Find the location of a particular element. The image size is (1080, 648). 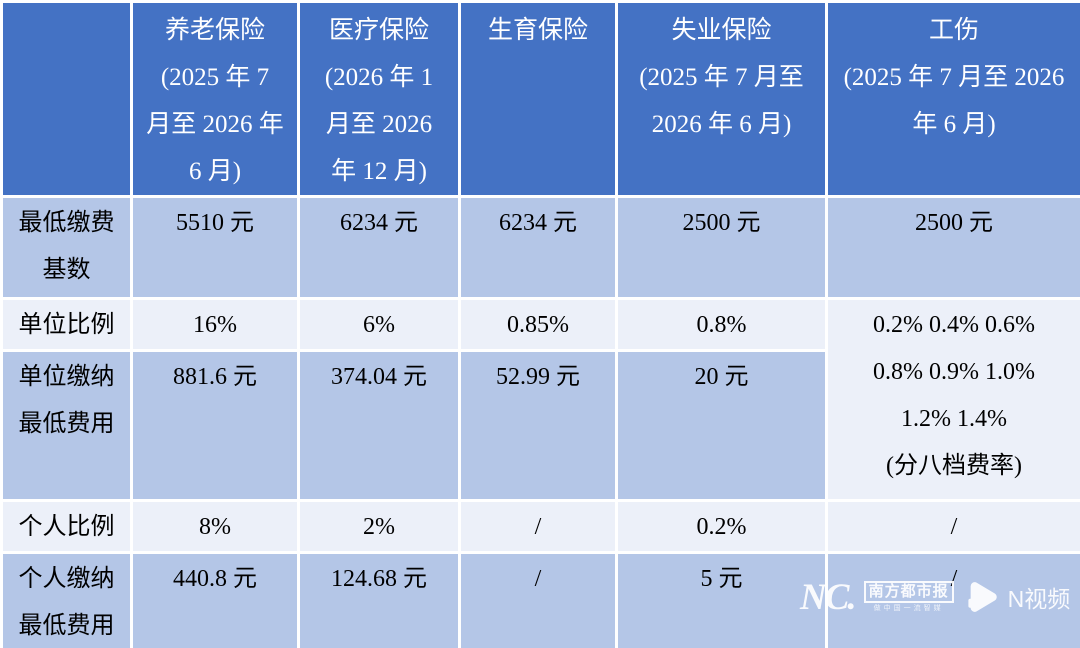

cell-personal-rate-maternity: / is located at coordinates (538, 526).